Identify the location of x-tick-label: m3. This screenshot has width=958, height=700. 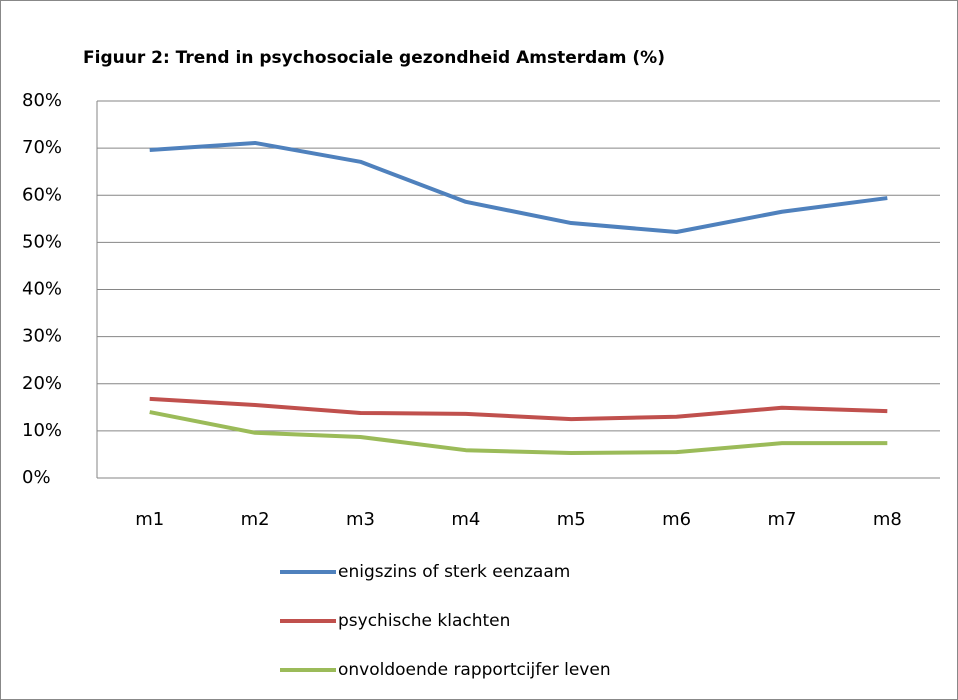
(360, 519).